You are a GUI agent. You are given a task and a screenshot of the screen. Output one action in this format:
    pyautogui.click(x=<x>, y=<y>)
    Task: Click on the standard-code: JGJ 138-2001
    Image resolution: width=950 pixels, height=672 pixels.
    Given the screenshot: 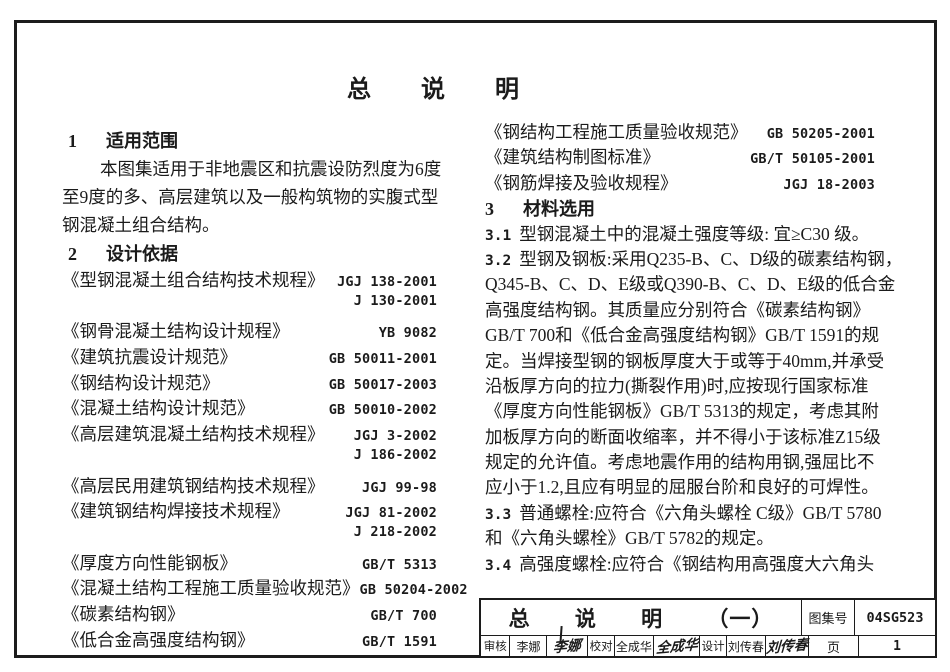 What is the action you would take?
    pyautogui.click(x=387, y=282)
    